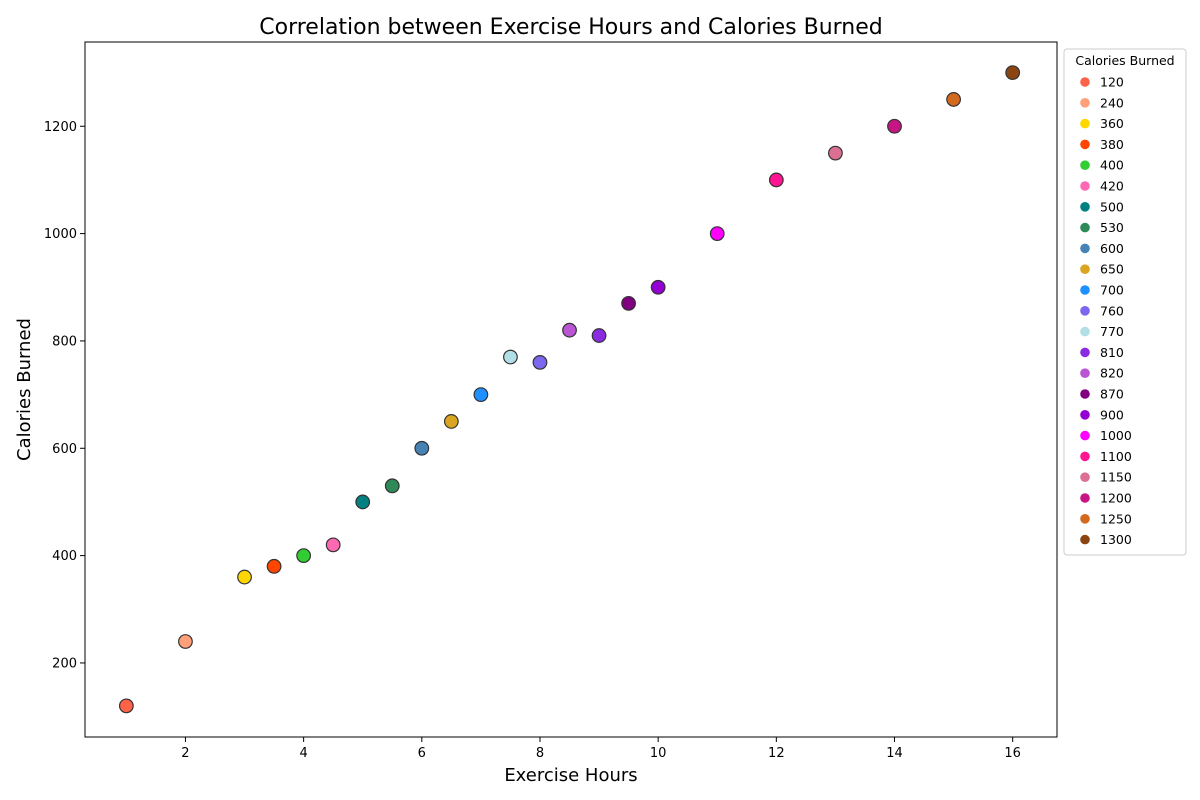 The image size is (1200, 800). I want to click on legend-label: 360, so click(1112, 123).